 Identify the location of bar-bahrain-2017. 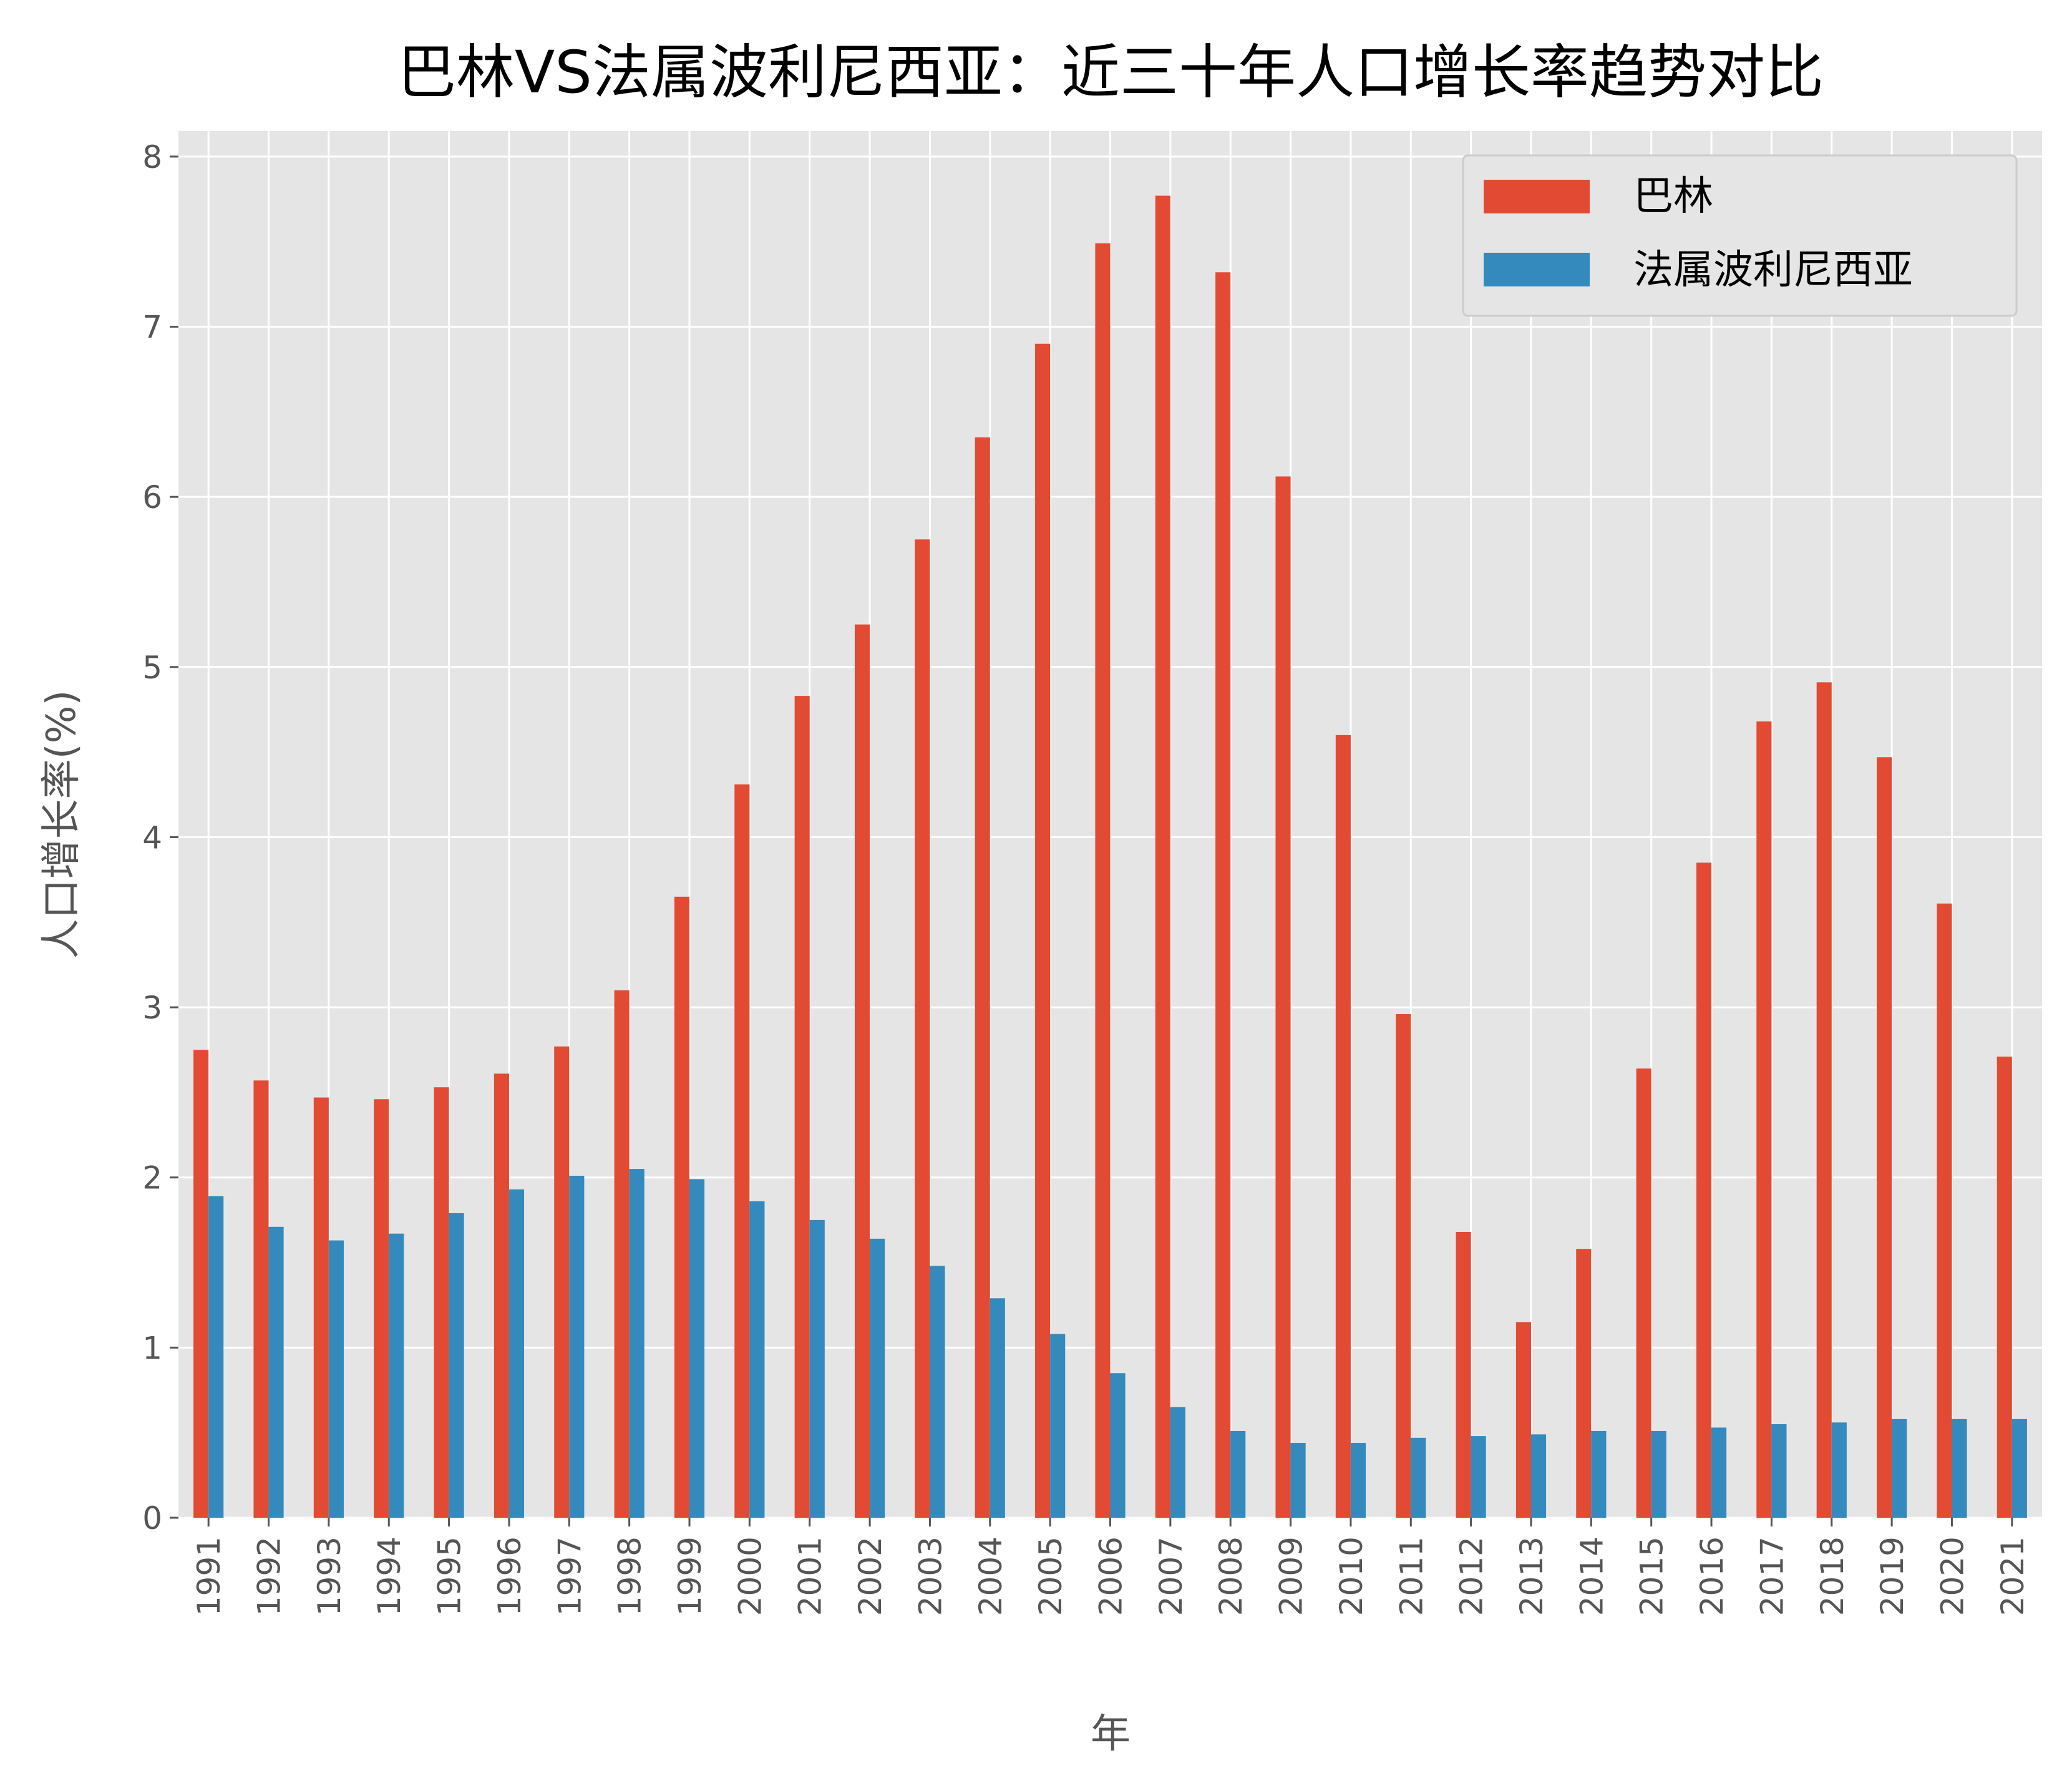
(1764, 1120).